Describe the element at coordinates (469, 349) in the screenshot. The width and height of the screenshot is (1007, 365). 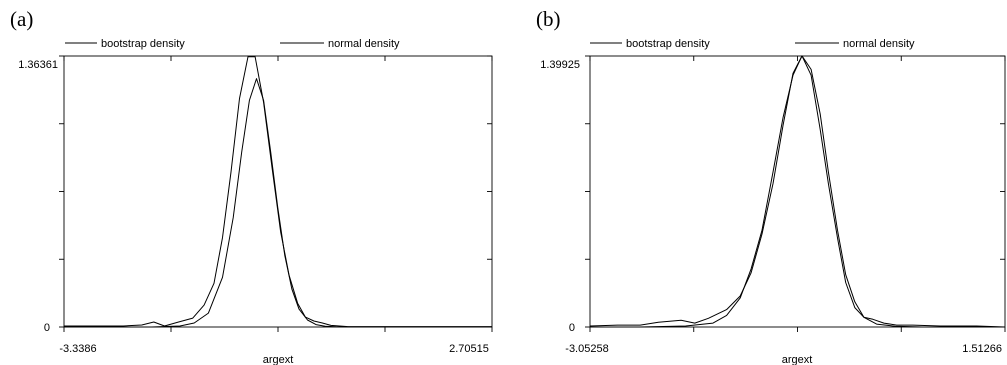
I see `x-tick-label-max: 2.70515` at that location.